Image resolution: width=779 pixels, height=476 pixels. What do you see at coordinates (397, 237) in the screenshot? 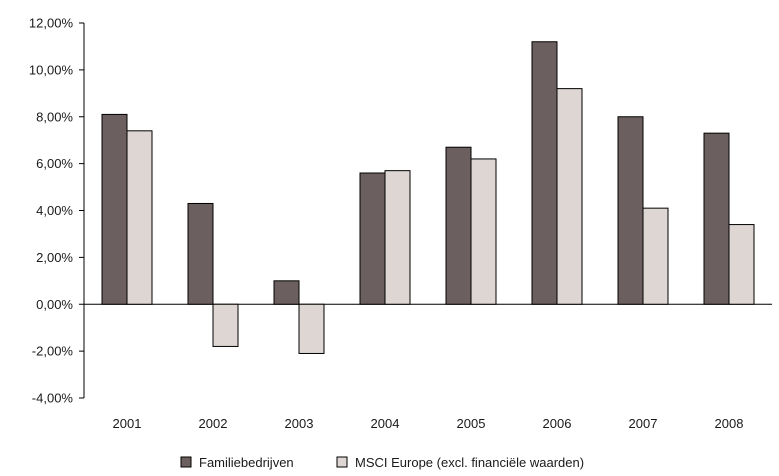
I see `bar-msci-europe-2004` at bounding box center [397, 237].